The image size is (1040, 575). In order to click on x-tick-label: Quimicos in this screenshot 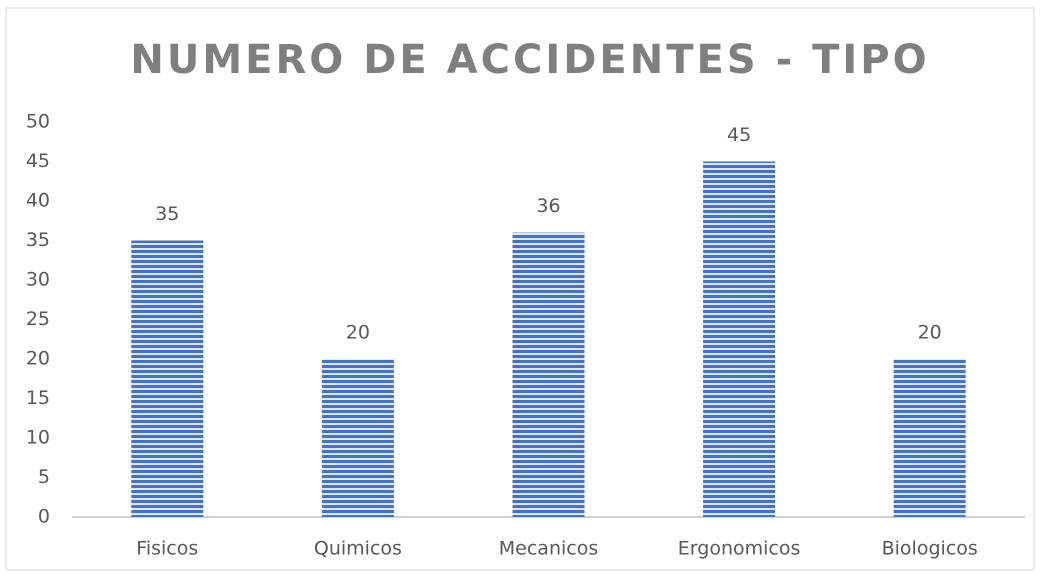, I will do `click(358, 549)`.